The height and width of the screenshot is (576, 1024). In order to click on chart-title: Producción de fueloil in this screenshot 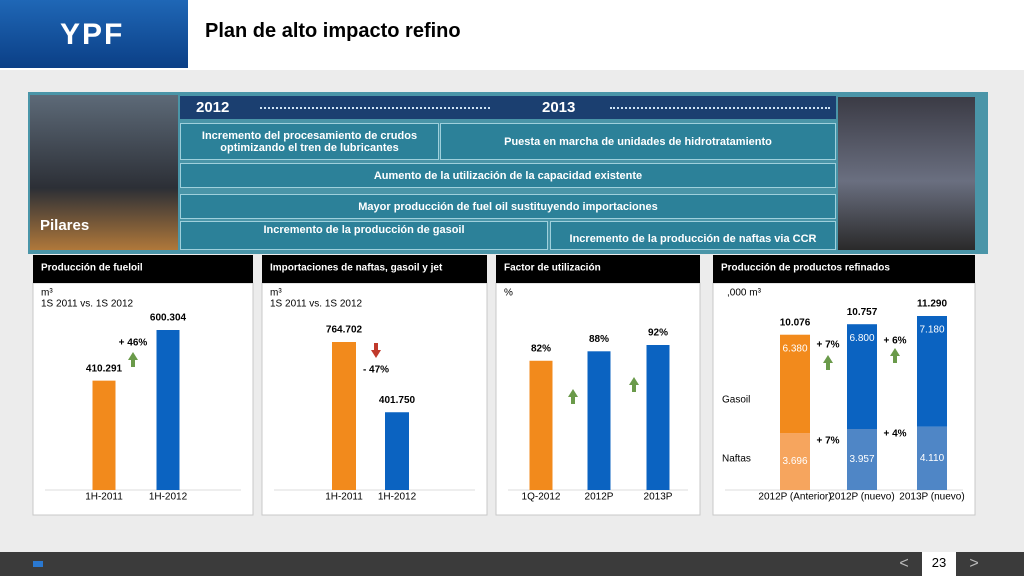, I will do `click(92, 268)`.